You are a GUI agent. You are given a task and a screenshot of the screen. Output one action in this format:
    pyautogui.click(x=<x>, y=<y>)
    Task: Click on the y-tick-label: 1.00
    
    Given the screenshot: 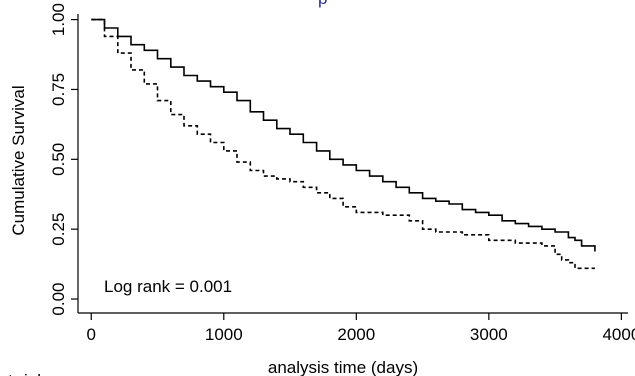 What is the action you would take?
    pyautogui.click(x=58, y=19)
    